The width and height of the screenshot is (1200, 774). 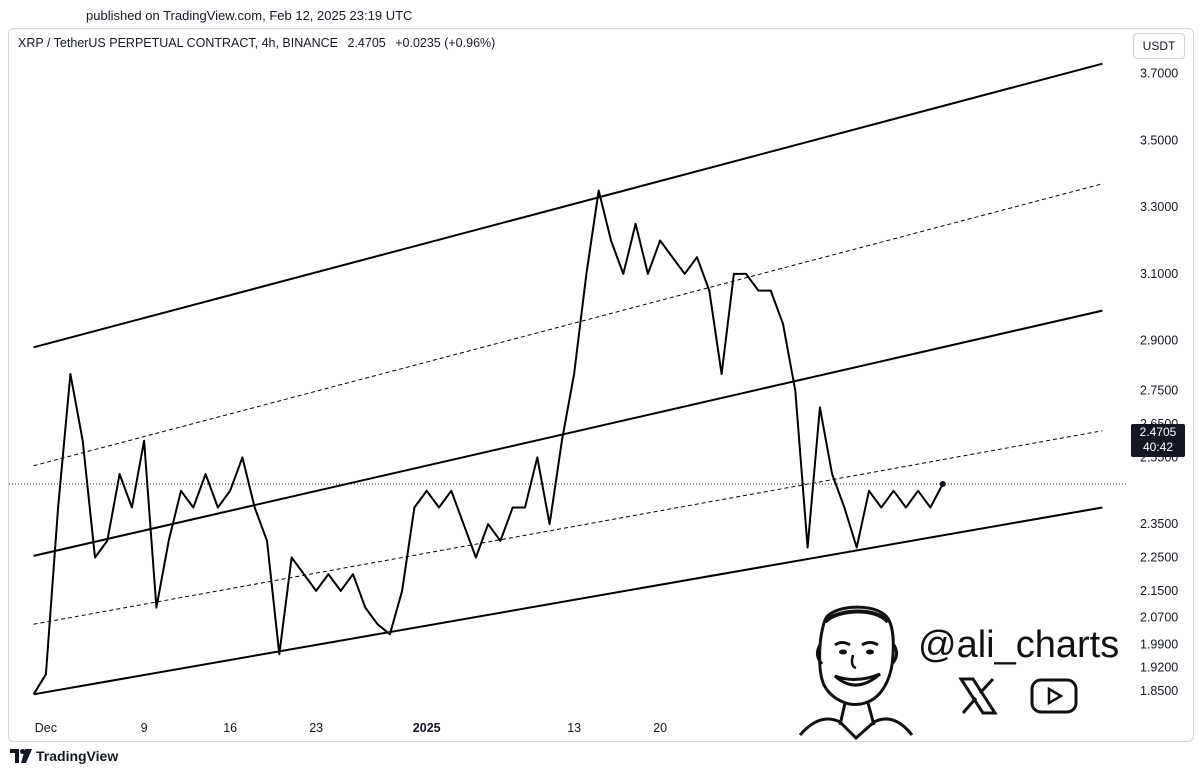 I want to click on tradingview-logo: TradingView, so click(x=64, y=756).